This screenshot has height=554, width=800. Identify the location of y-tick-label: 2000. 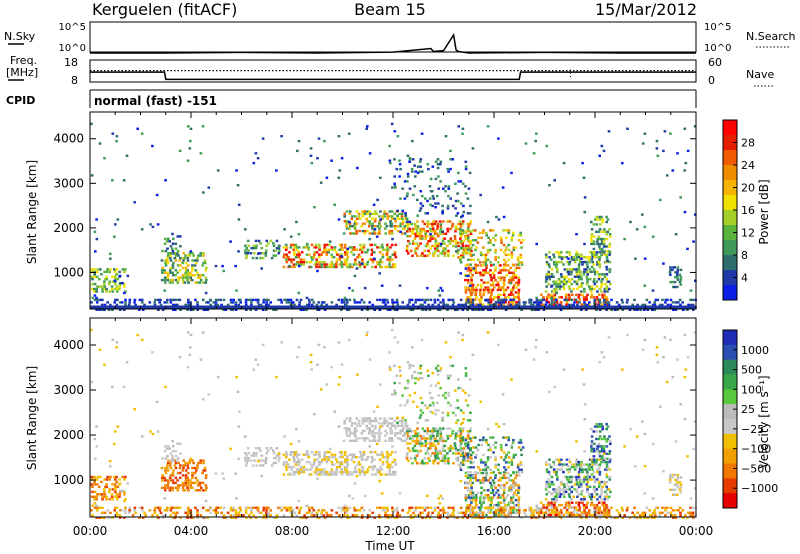
(68, 228).